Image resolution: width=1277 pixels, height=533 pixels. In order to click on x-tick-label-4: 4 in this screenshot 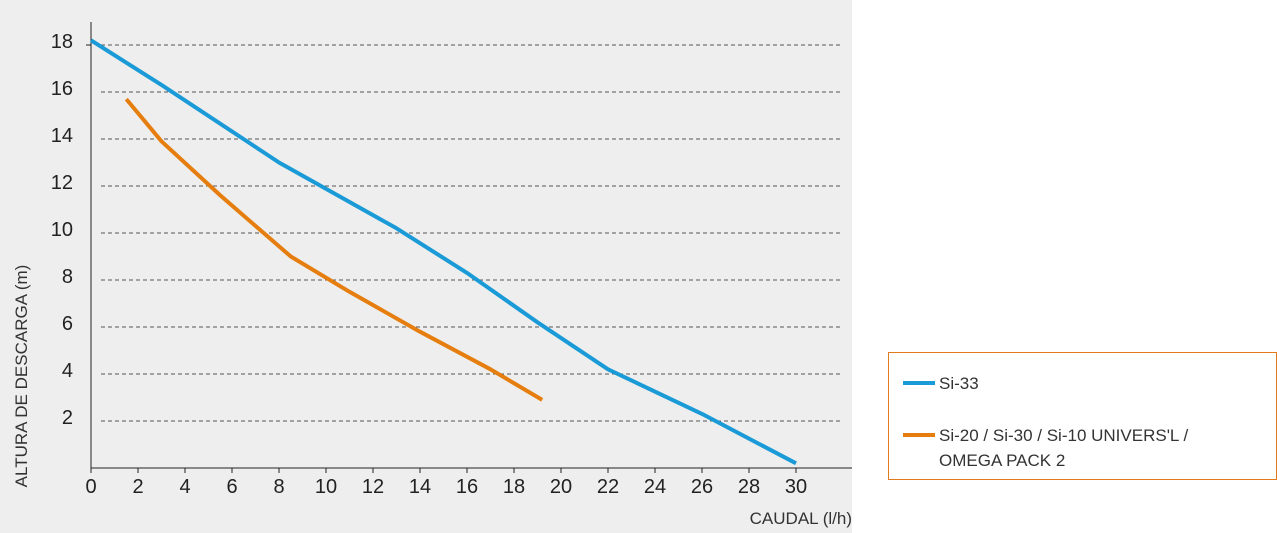, I will do `click(184, 487)`.